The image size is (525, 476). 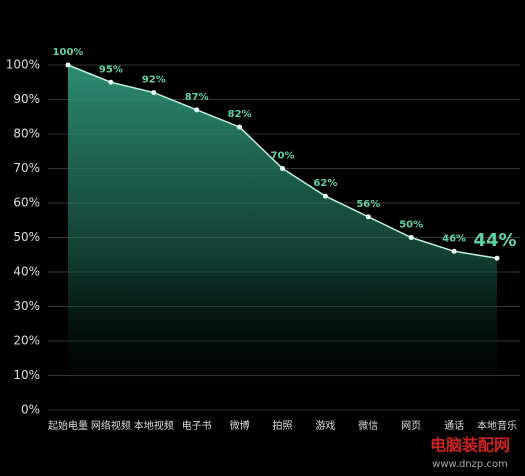 I want to click on x-tick-label: 本地视频, so click(x=154, y=425).